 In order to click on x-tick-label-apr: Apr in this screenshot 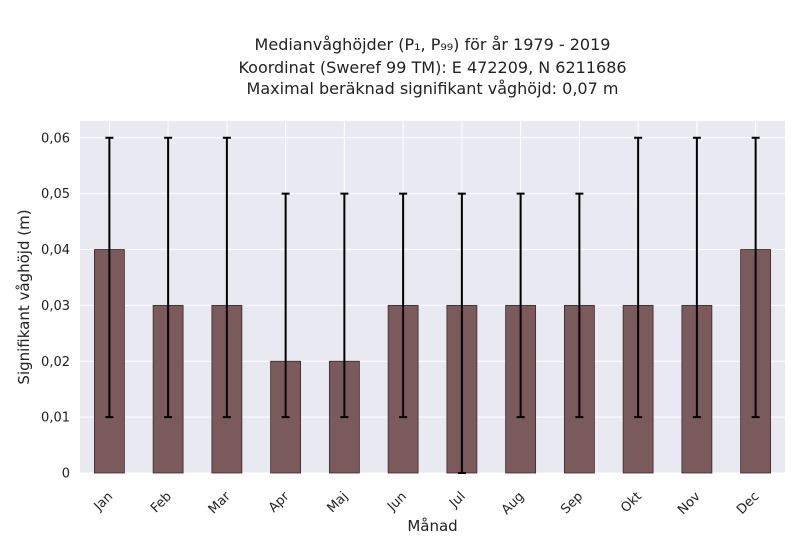, I will do `click(279, 502)`.